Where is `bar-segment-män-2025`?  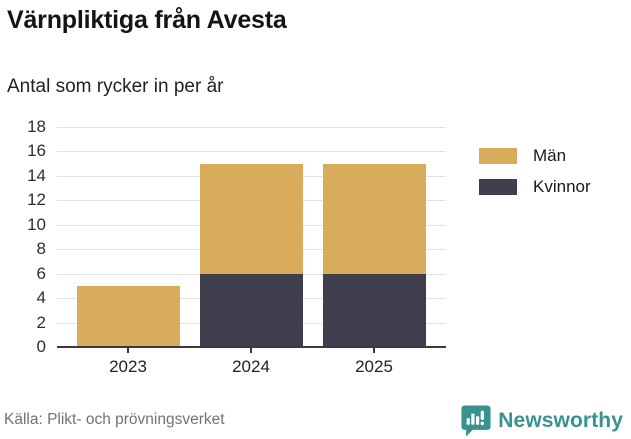 bar-segment-män-2025 is located at coordinates (374, 218).